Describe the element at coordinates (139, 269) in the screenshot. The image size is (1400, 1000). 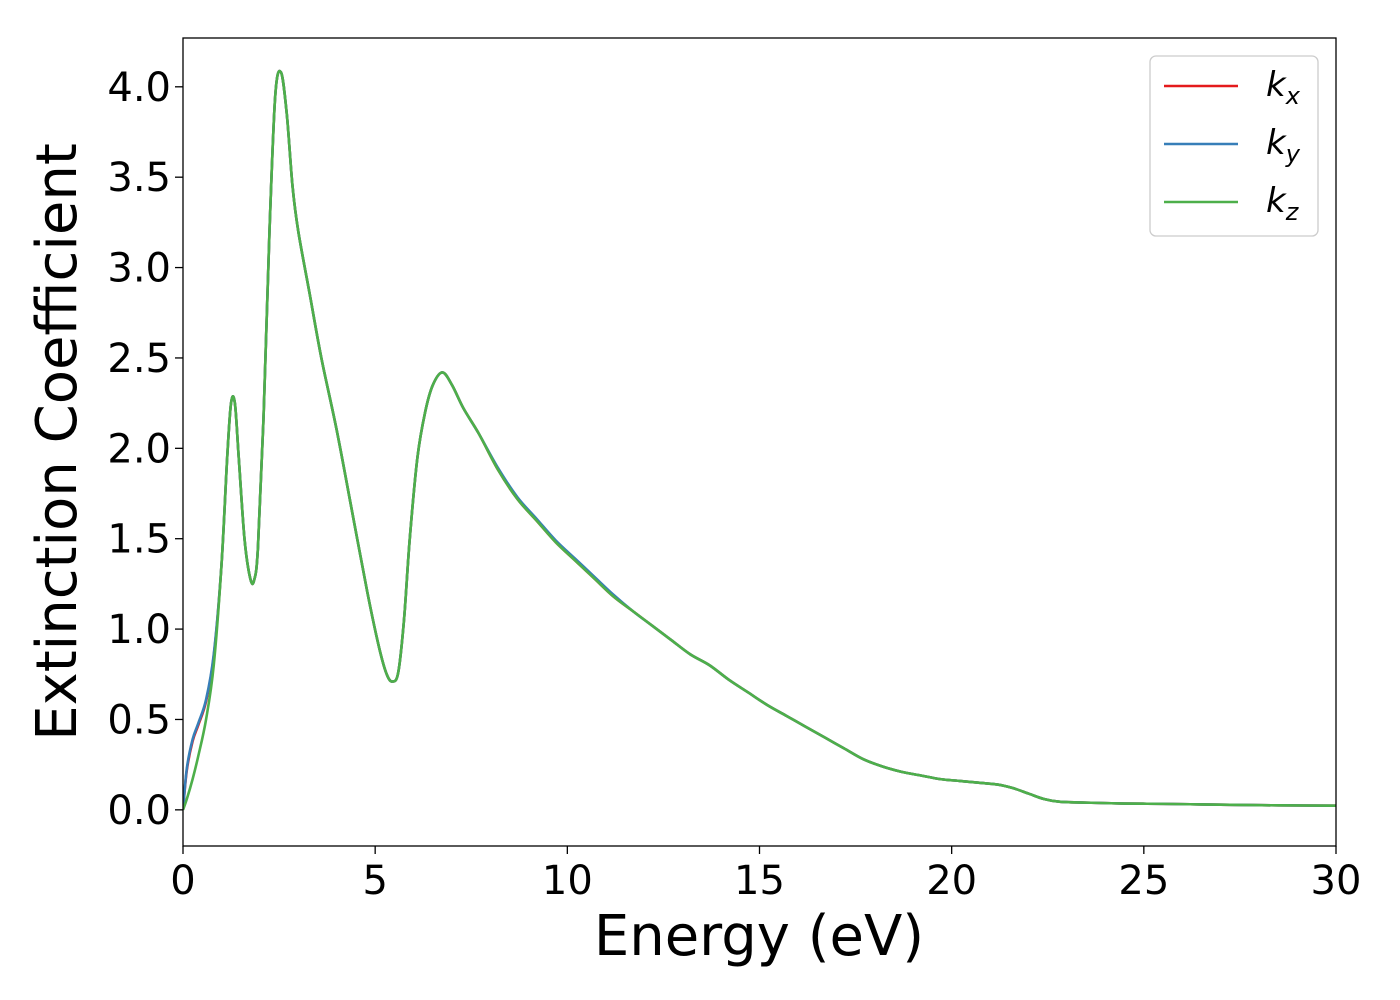
I see `y-tick-label: 3.0` at that location.